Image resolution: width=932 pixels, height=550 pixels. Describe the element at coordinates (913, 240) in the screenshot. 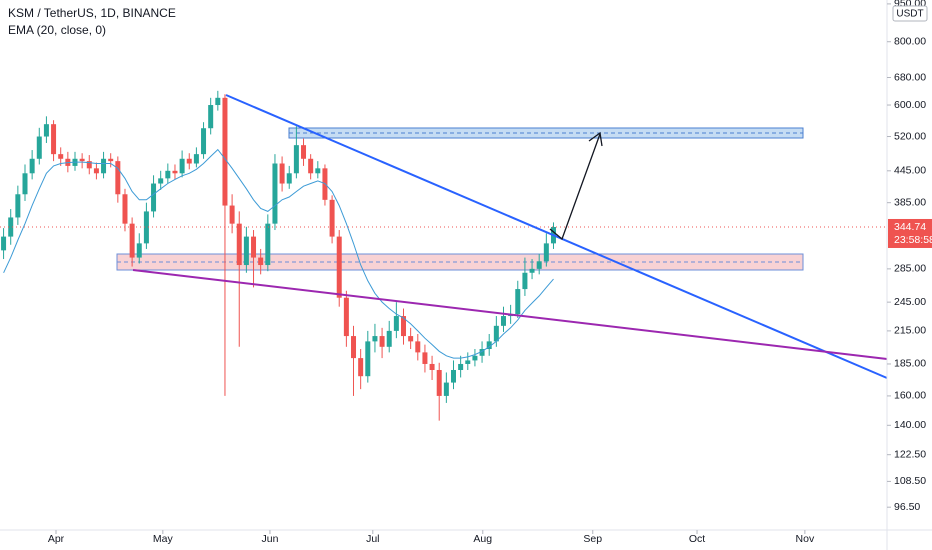

I see `countdown-label: 23:58:58` at that location.